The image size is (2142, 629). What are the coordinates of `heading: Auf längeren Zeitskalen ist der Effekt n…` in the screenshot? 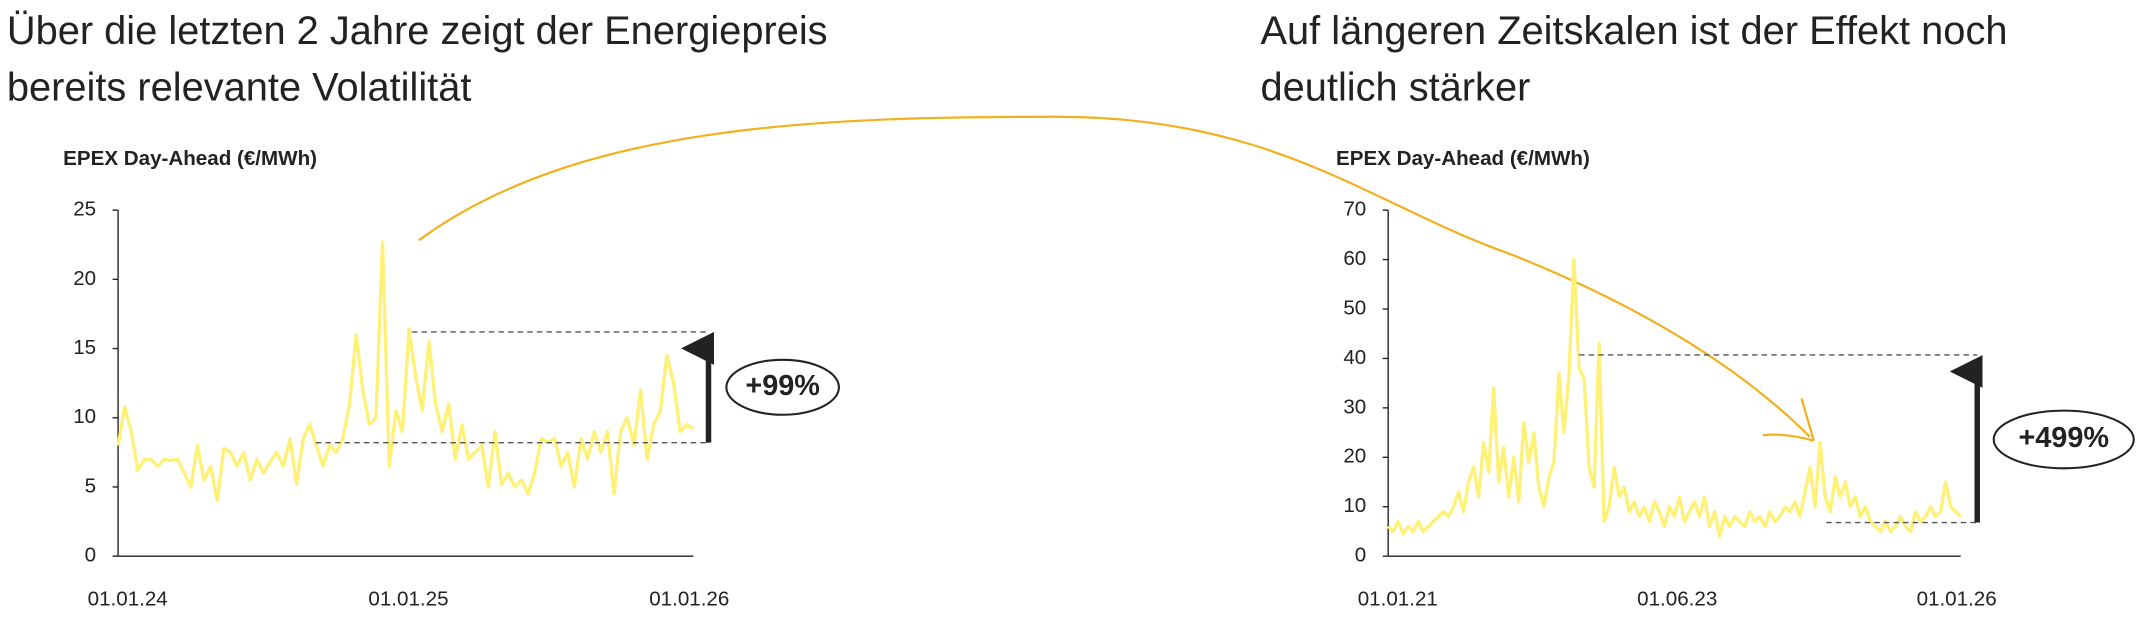 It's located at (1633, 31).